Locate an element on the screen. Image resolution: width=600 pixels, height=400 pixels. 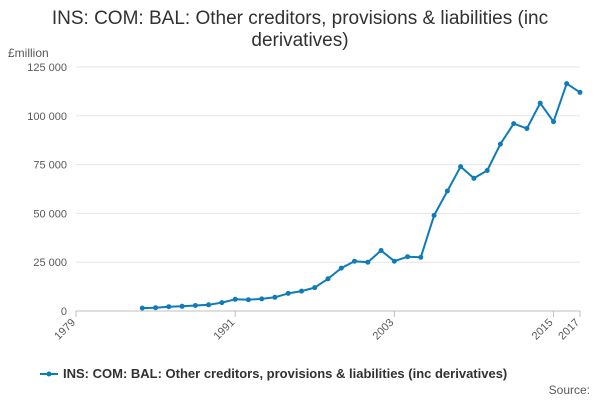
chart-title-line-2: derivatives) is located at coordinates (299, 40).